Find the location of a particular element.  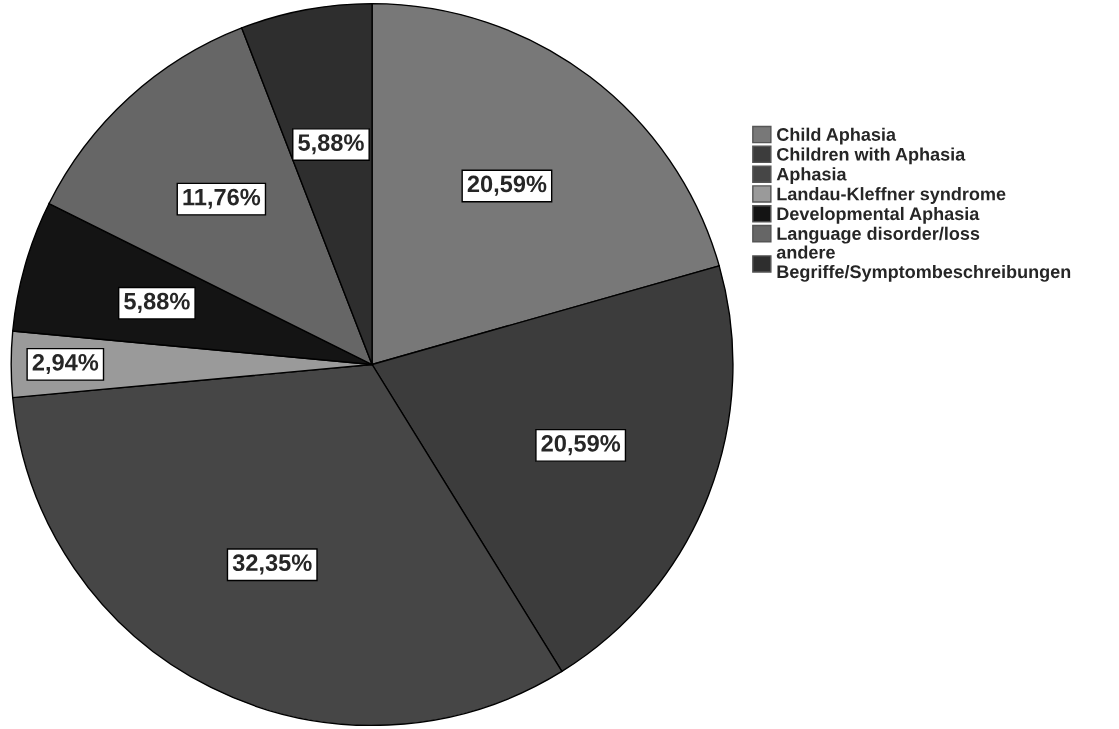

data-label: 32,35% is located at coordinates (272, 564).